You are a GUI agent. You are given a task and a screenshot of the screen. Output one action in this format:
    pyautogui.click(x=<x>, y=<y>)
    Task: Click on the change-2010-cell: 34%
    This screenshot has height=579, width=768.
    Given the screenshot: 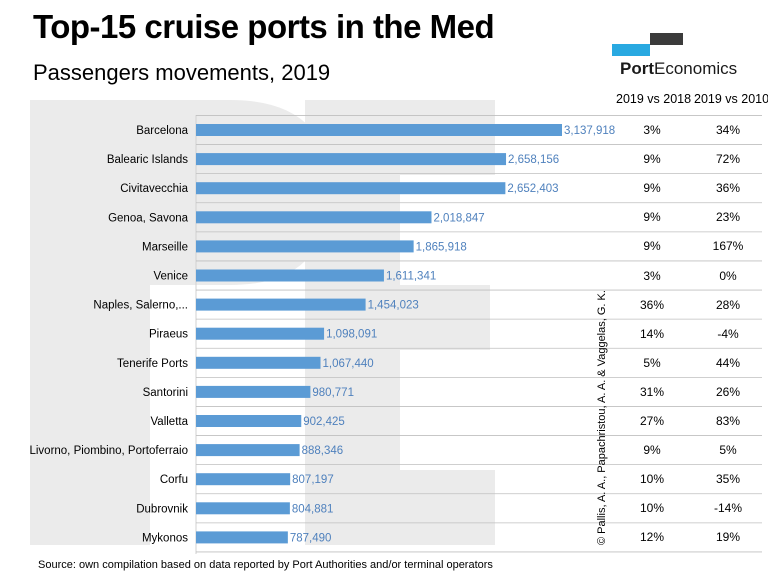 What is the action you would take?
    pyautogui.click(x=728, y=130)
    